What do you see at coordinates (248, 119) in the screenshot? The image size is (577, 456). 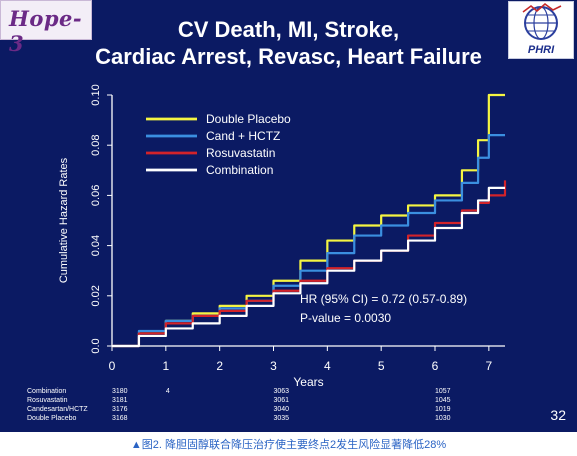 I see `legend-label: Double Placebo` at bounding box center [248, 119].